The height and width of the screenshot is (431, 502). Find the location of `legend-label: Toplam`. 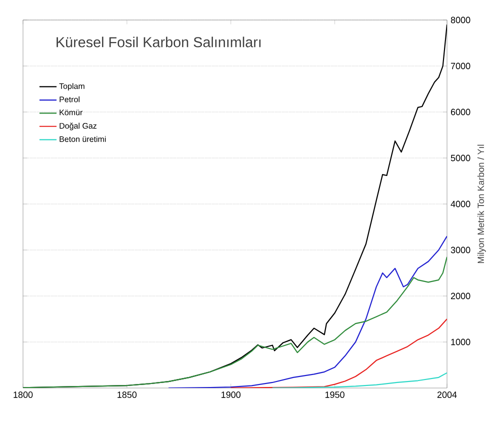

legend-label: Toplam is located at coordinates (71, 87).